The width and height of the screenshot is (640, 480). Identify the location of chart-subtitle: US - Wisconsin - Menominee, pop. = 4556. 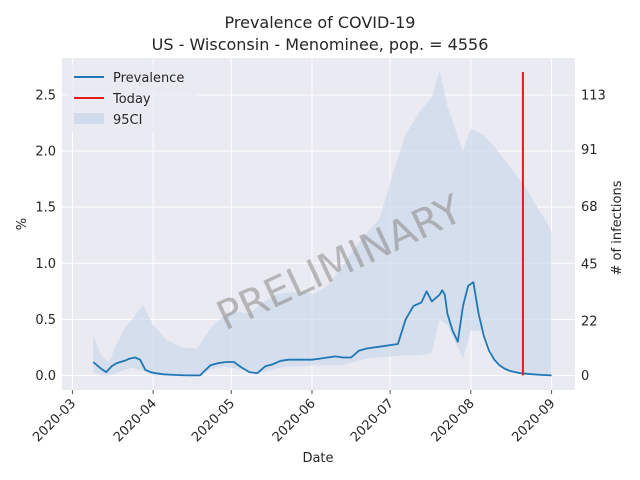
(320, 44).